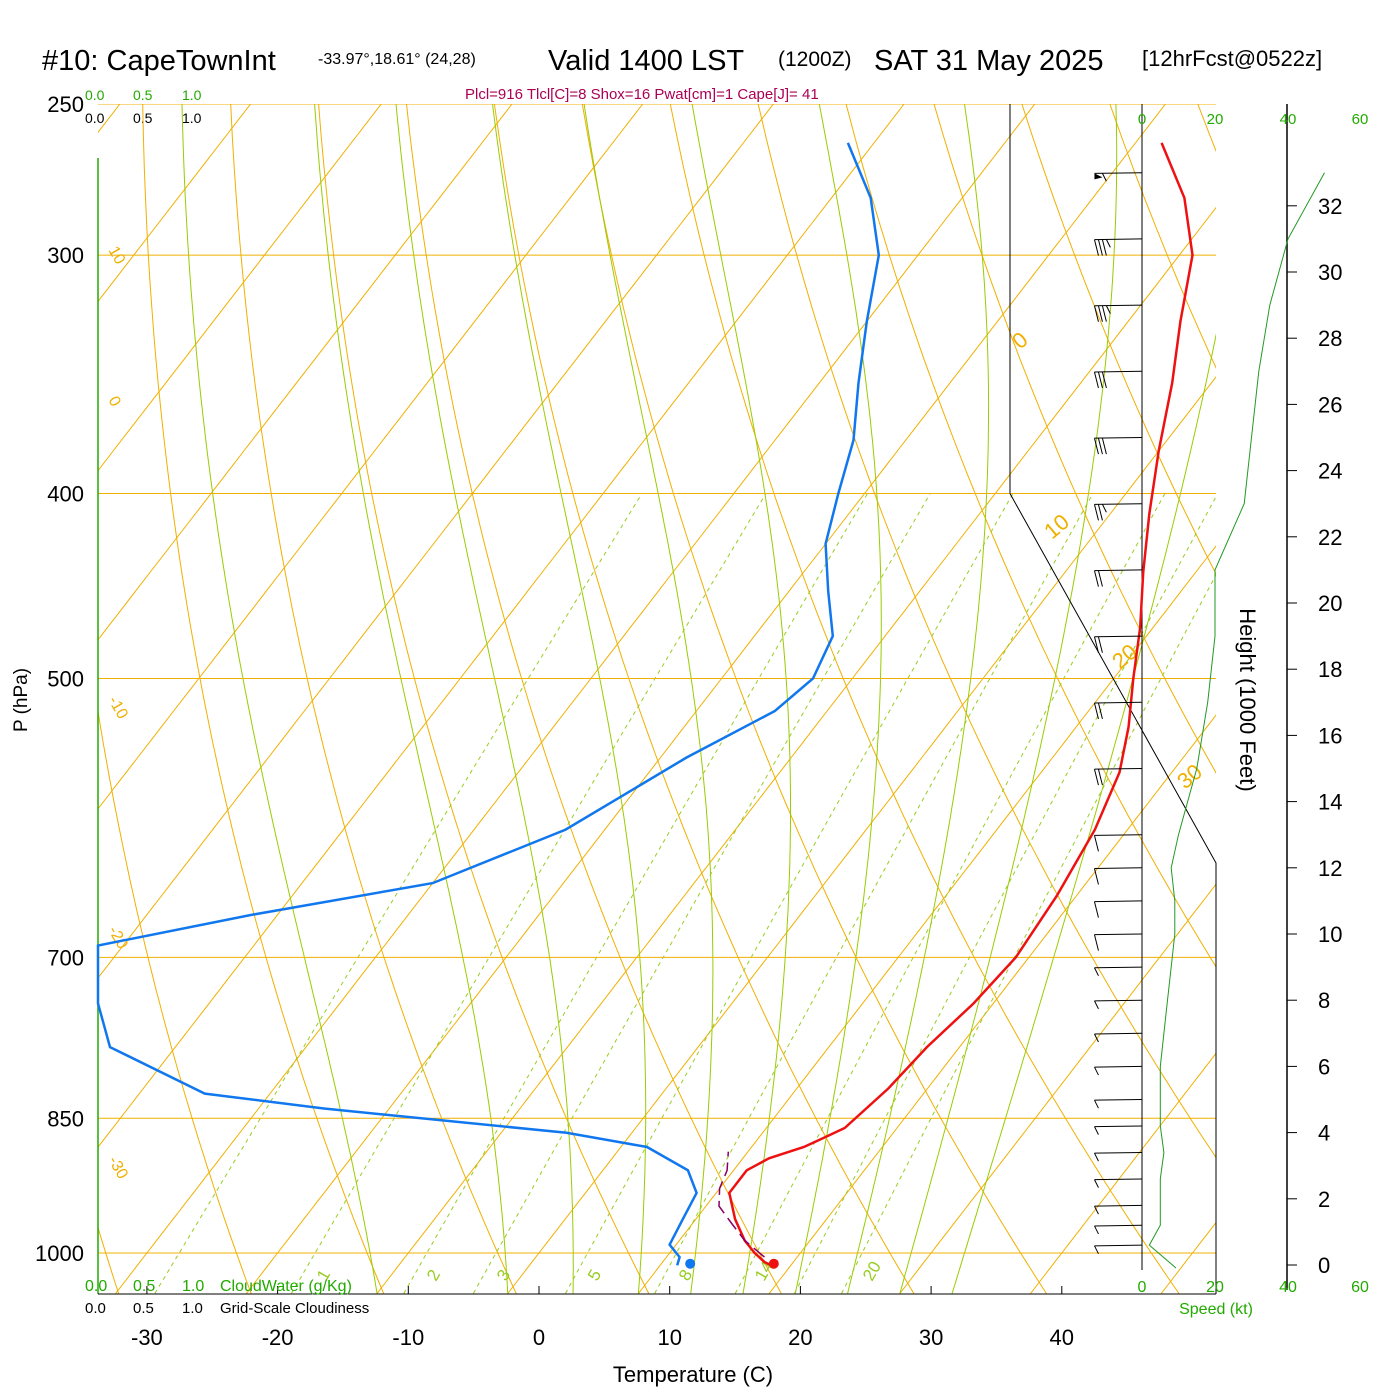 This screenshot has height=1400, width=1400. What do you see at coordinates (1062, 1337) in the screenshot?
I see `temperature-tick-label: 40` at bounding box center [1062, 1337].